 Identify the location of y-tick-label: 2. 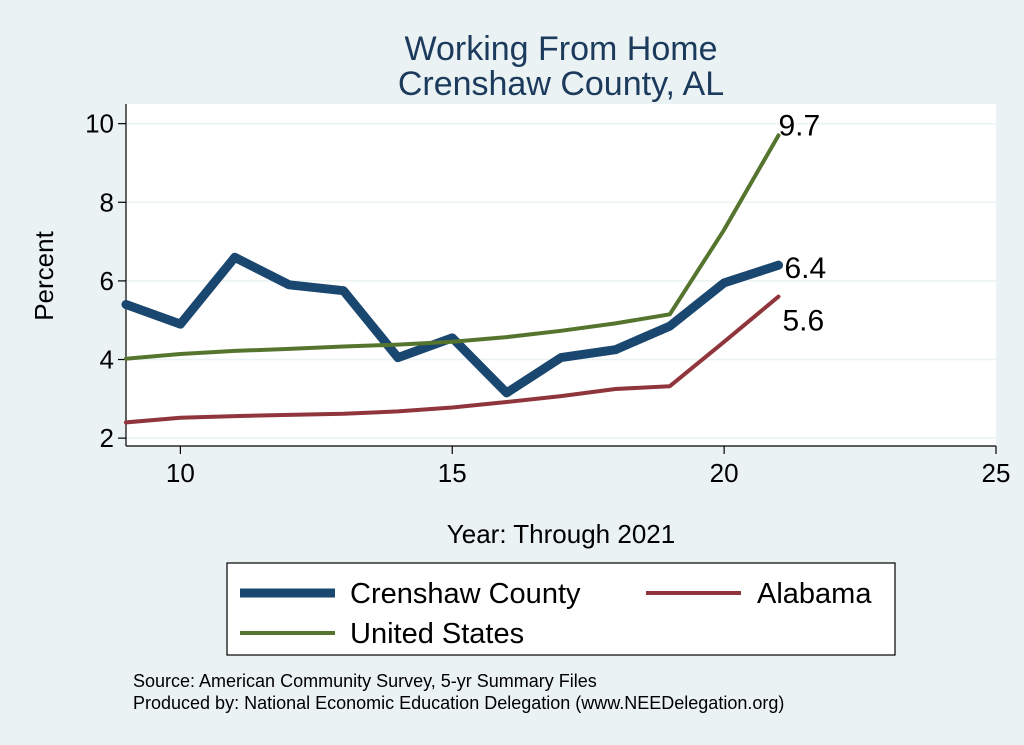
(107, 438).